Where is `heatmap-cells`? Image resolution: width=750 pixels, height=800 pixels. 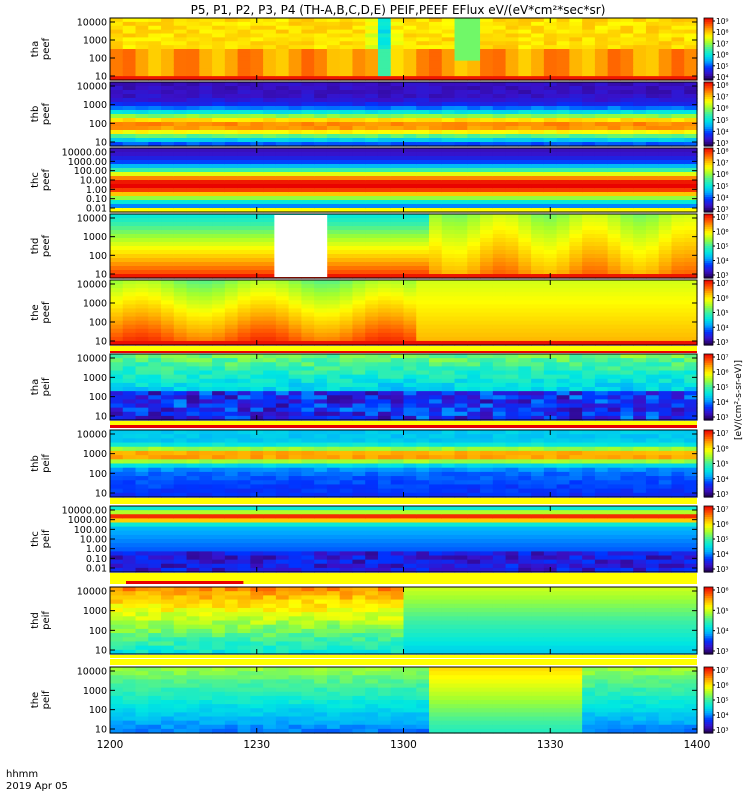
heatmap-cells is located at coordinates (404, 49).